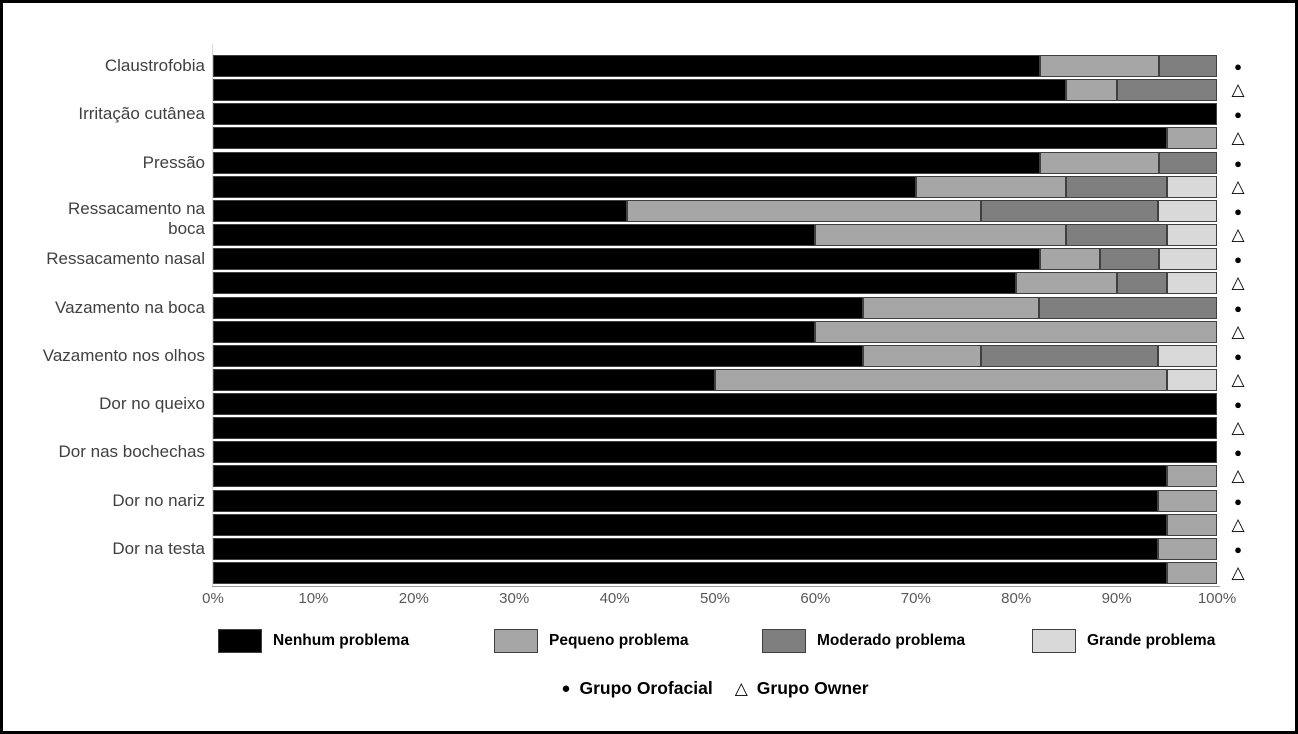 This screenshot has width=1298, height=734. Describe the element at coordinates (213, 598) in the screenshot. I see `x-tick-label: 0%` at that location.